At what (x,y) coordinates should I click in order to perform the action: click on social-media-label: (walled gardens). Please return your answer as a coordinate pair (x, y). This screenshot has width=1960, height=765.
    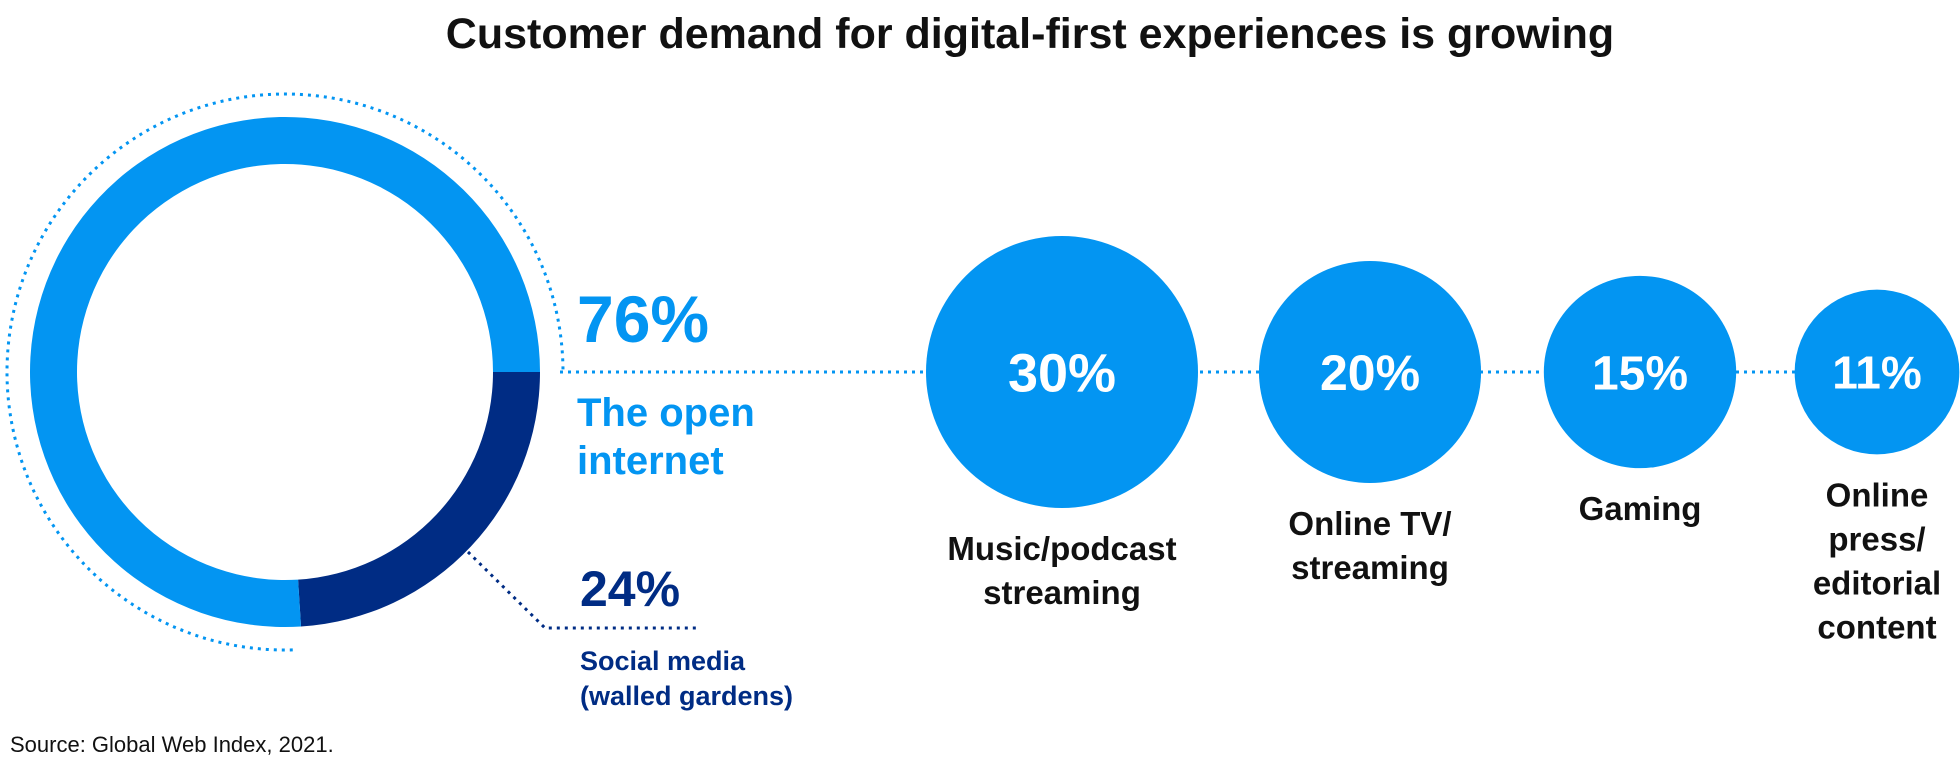
    Looking at the image, I should click on (686, 696).